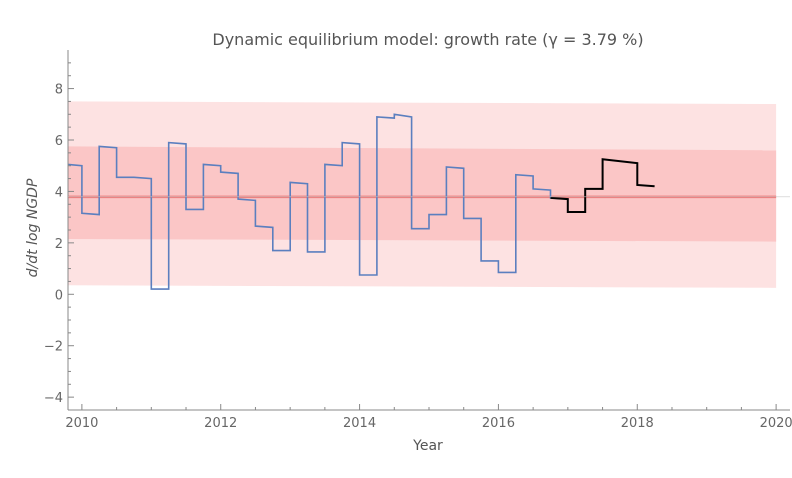  Describe the element at coordinates (53, 398) in the screenshot. I see `y-tick-label: −4` at that location.